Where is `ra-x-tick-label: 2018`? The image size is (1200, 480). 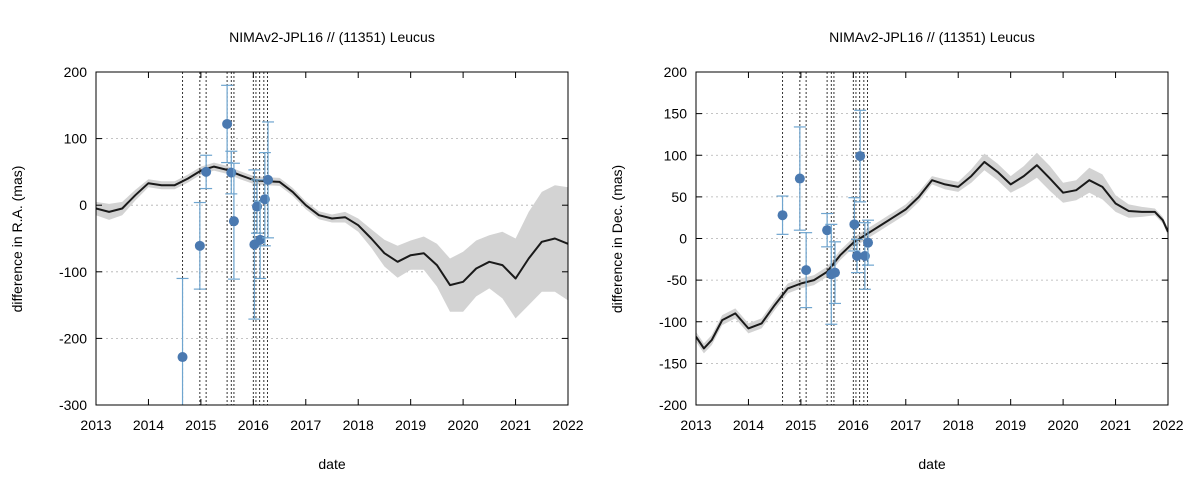
ra-x-tick-label: 2018 is located at coordinates (358, 425).